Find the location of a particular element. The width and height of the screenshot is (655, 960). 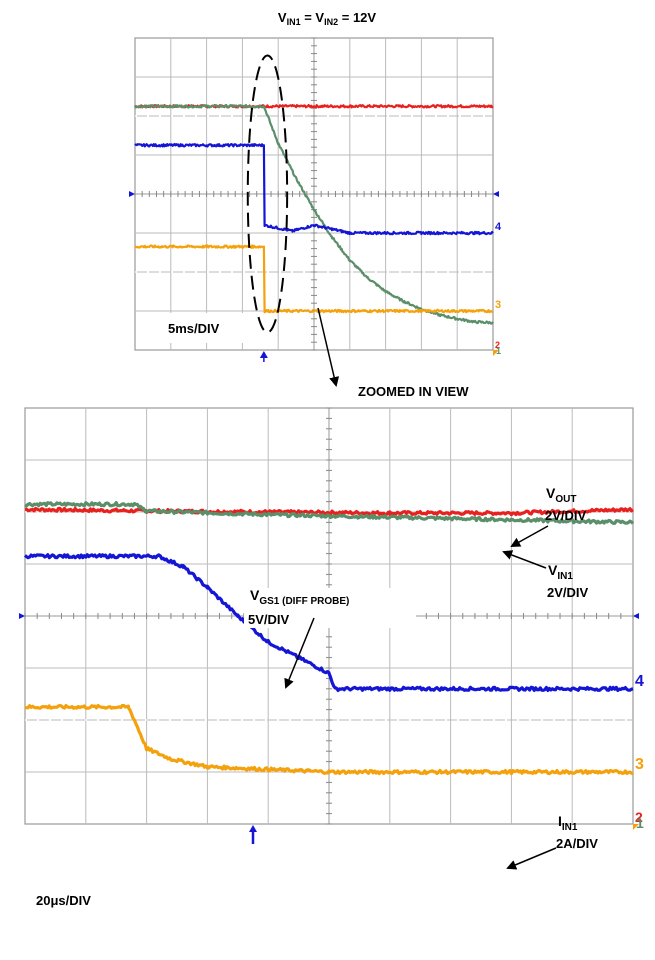

bot-trace-vin1 is located at coordinates (329, 513).